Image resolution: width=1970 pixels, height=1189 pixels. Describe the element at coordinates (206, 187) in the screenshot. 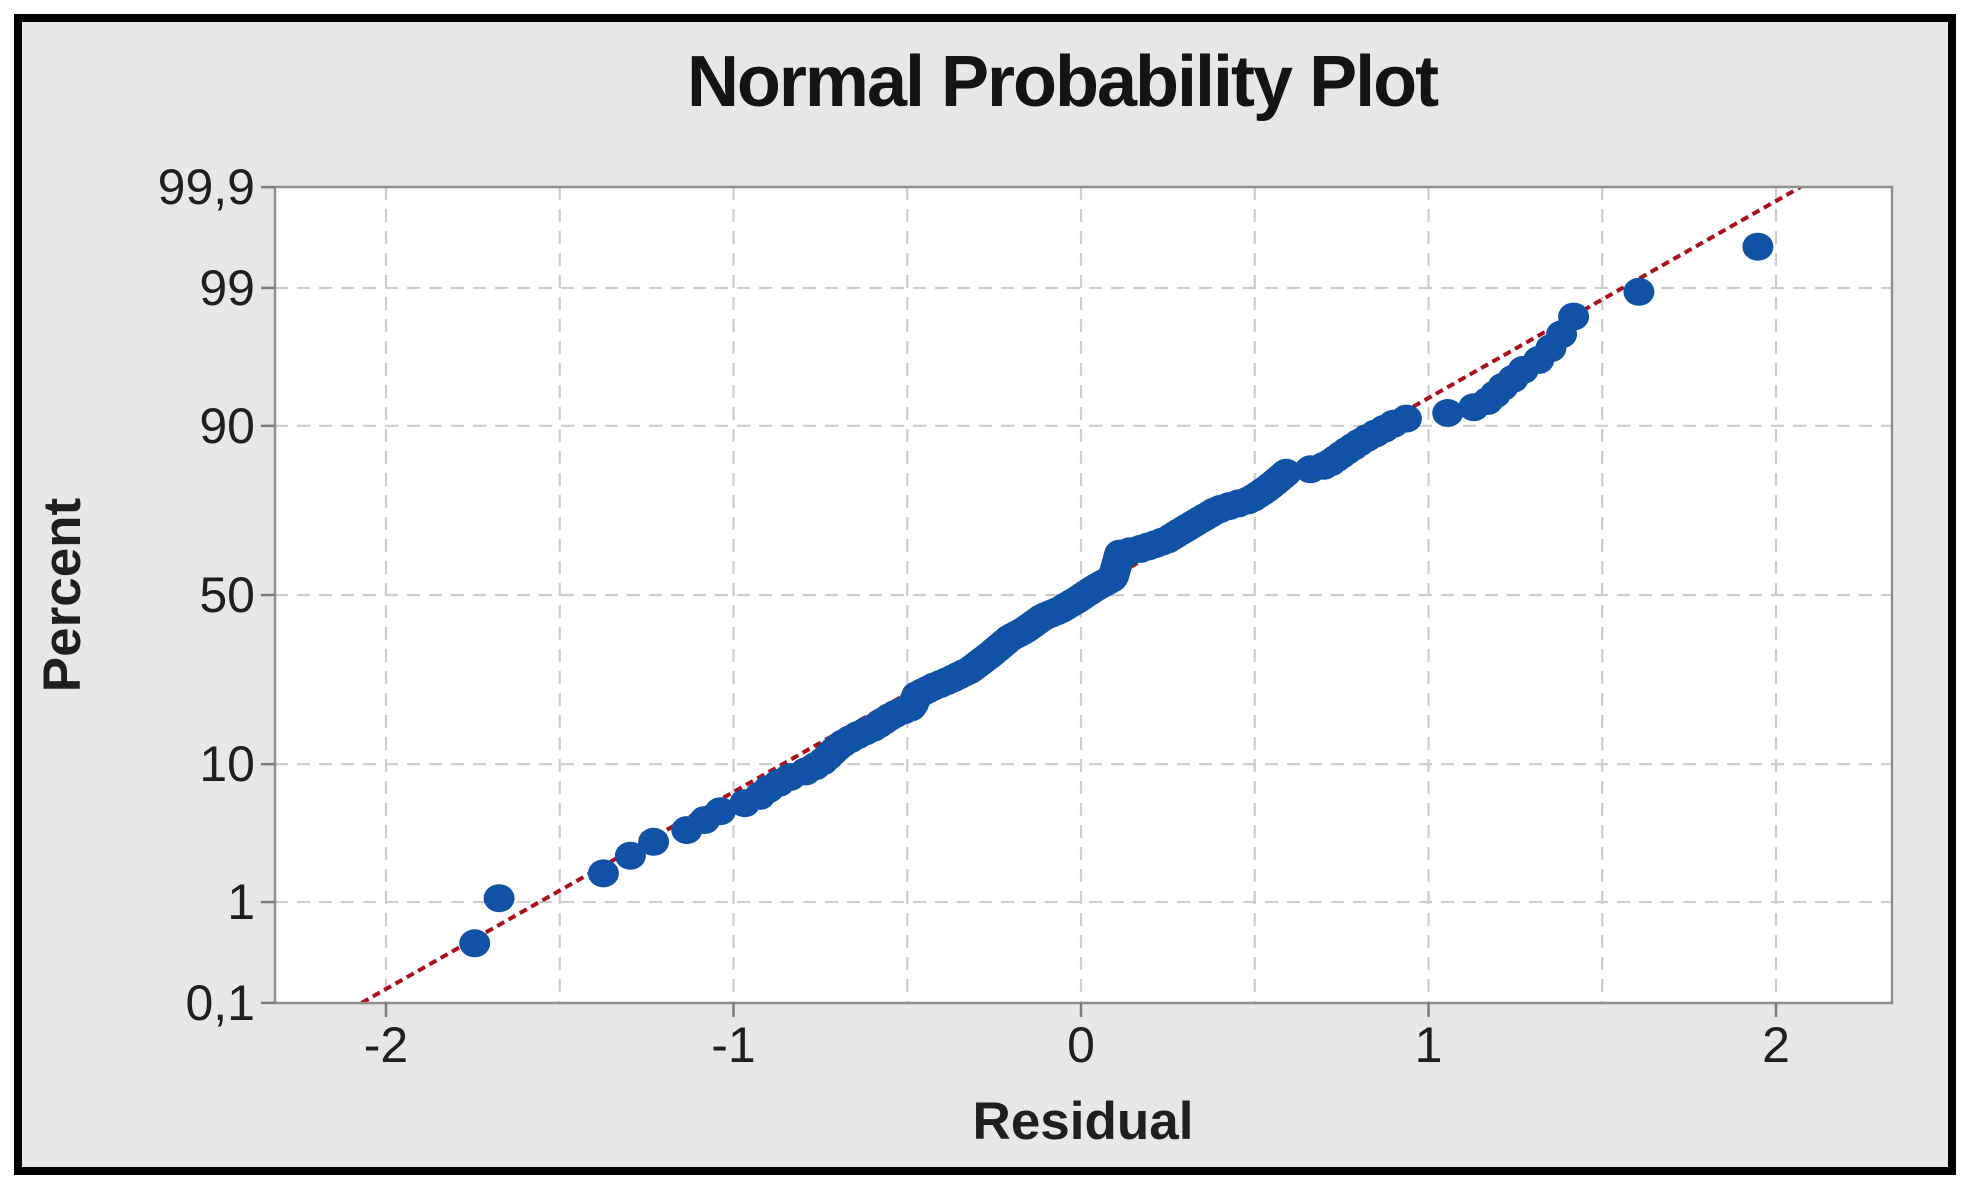

I see `y-tick-label: 99,9` at that location.